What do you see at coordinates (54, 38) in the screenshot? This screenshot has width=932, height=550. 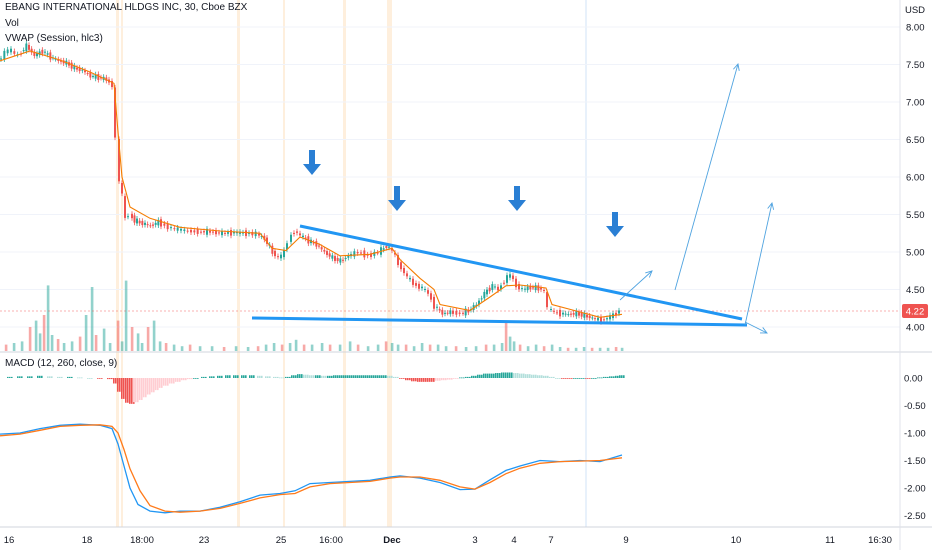 I see `vwap-legend: VWAP (Session, hlc3)` at bounding box center [54, 38].